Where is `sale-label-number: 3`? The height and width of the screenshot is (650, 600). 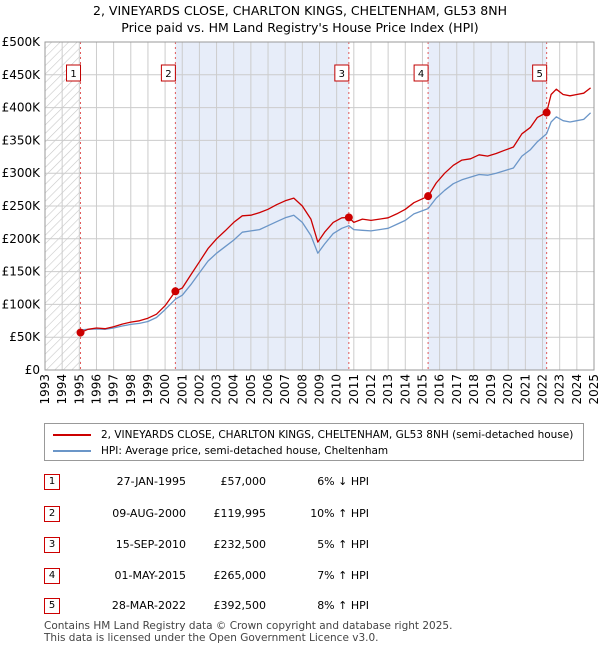 sale-label-number: 3 is located at coordinates (342, 74).